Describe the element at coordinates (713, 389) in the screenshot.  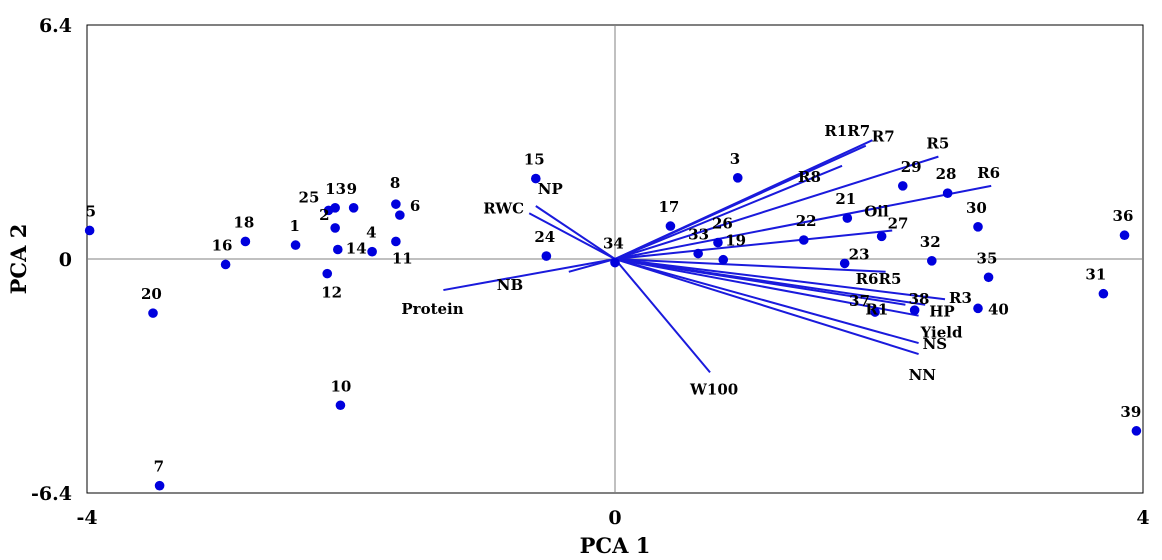
I see `vector-label: W100` at that location.